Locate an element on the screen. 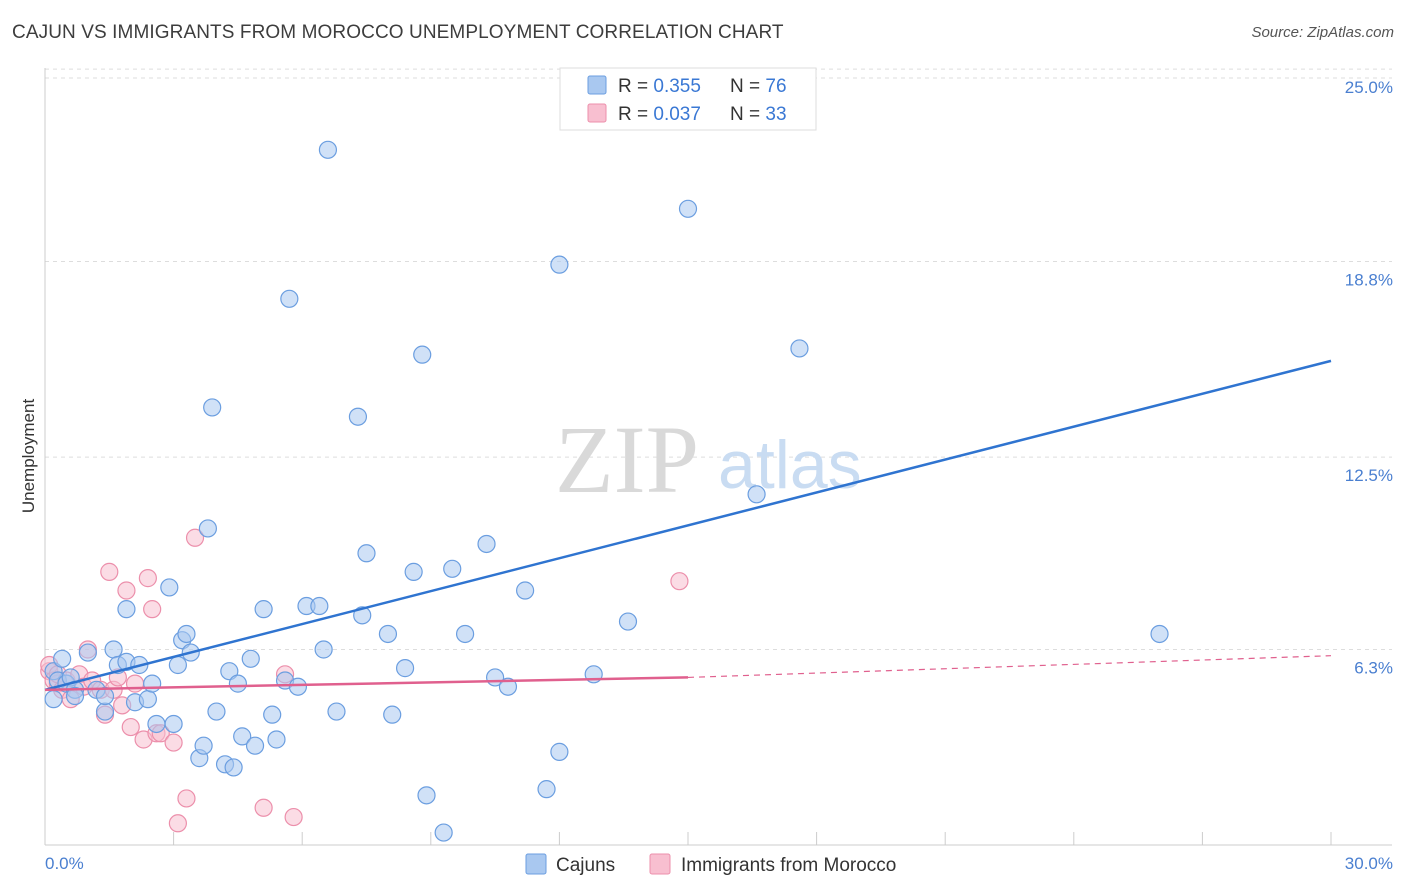  bottom-legend-label-cajun: Cajuns is located at coordinates (585, 865).